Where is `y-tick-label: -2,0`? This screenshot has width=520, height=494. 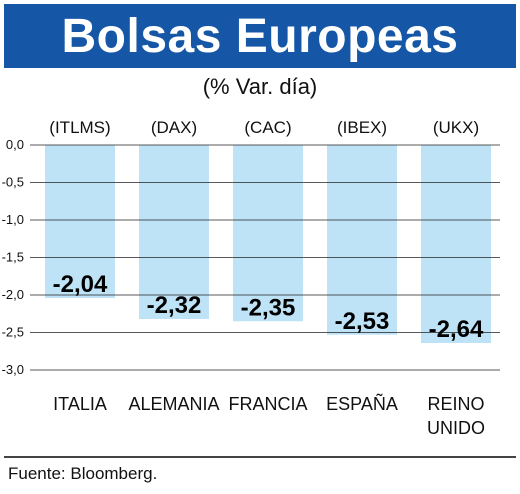 y-tick-label: -2,0 is located at coordinates (13, 294).